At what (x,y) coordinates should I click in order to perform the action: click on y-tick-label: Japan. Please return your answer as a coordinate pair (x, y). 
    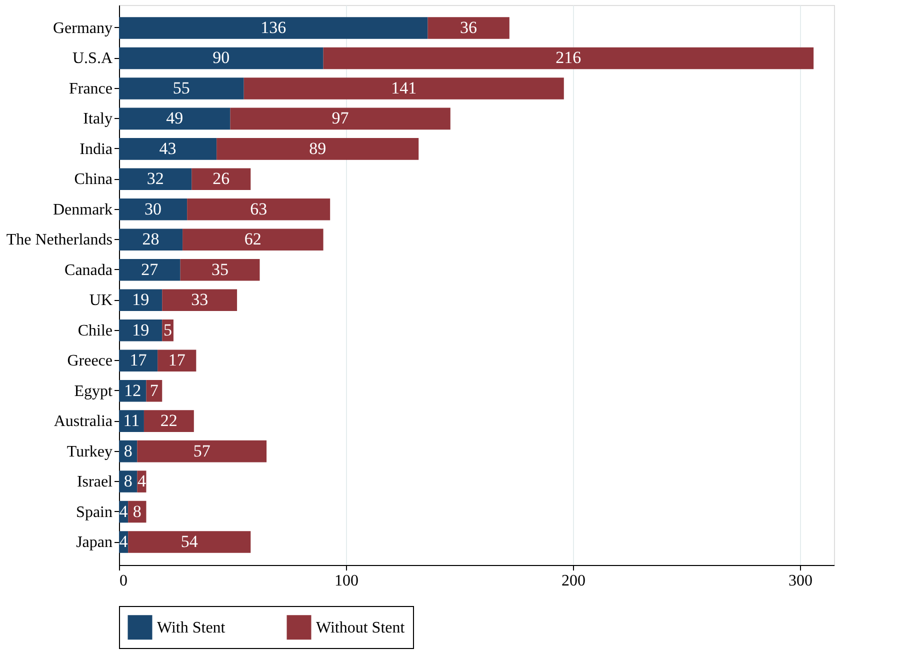
    Looking at the image, I should click on (94, 543).